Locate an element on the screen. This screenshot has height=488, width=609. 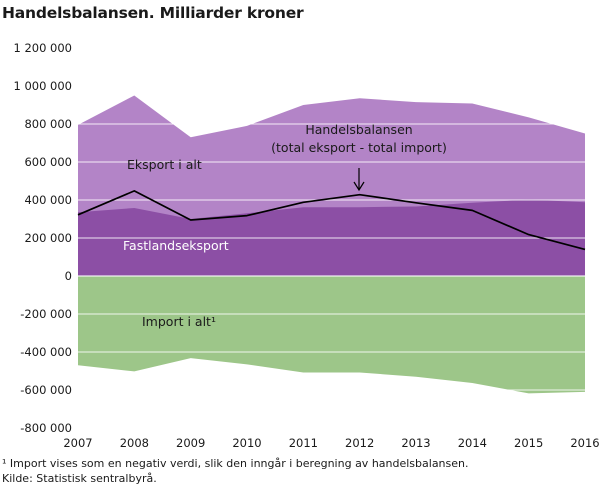
source: Kilde: Statistisk sentralbyrå. is located at coordinates (79, 478).